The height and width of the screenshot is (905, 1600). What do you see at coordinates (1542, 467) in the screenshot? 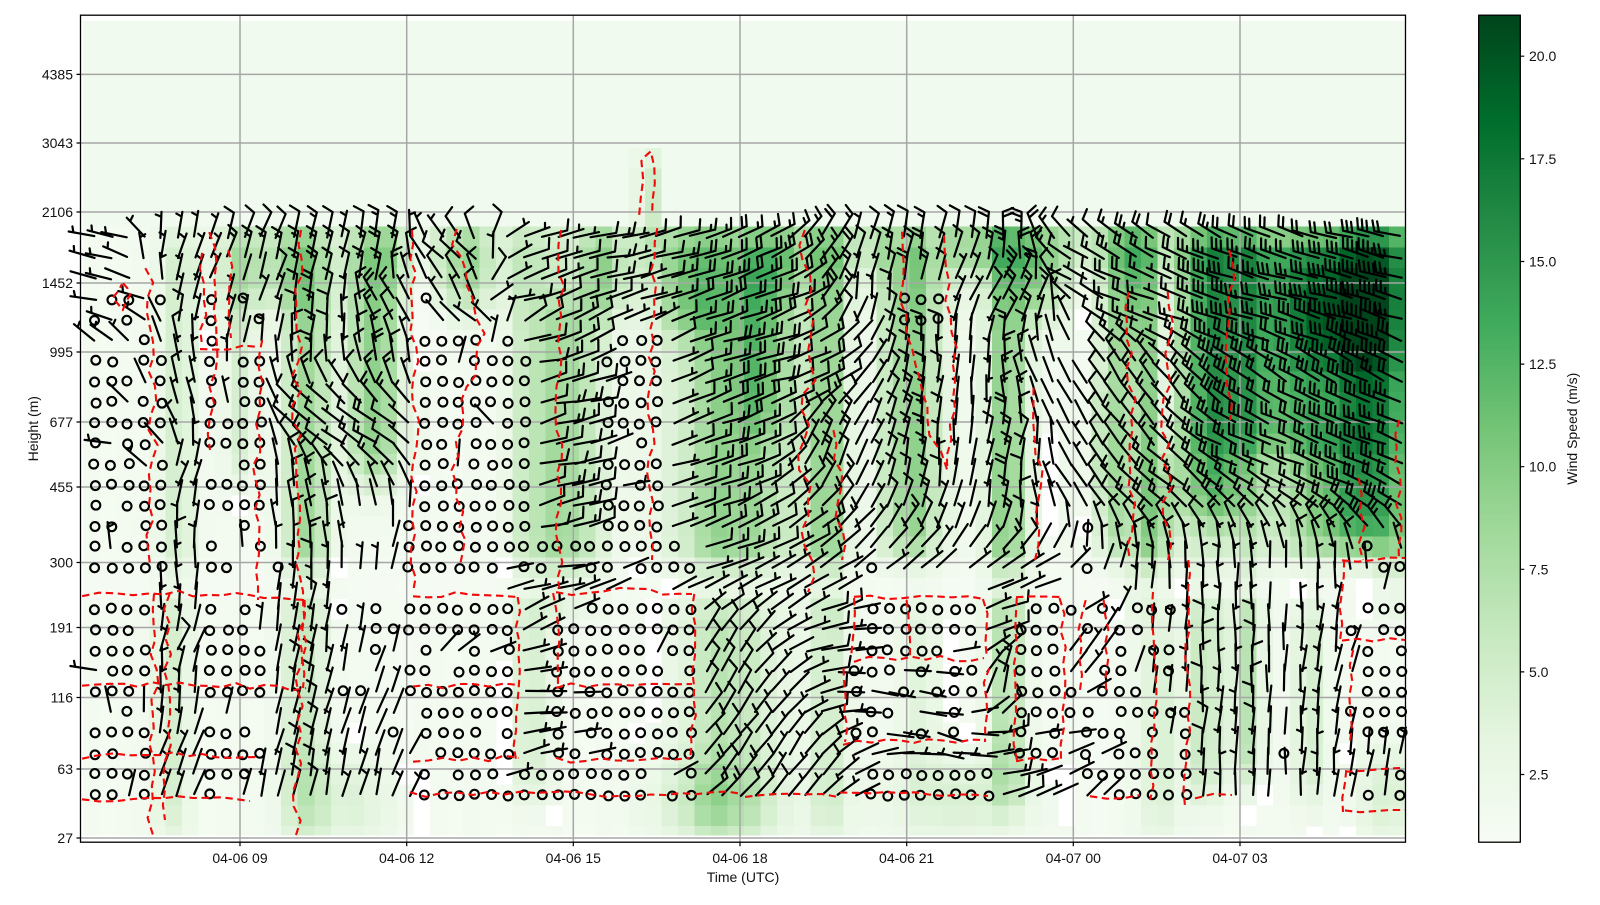
I see `svg-text: 10.0` at bounding box center [1542, 467].